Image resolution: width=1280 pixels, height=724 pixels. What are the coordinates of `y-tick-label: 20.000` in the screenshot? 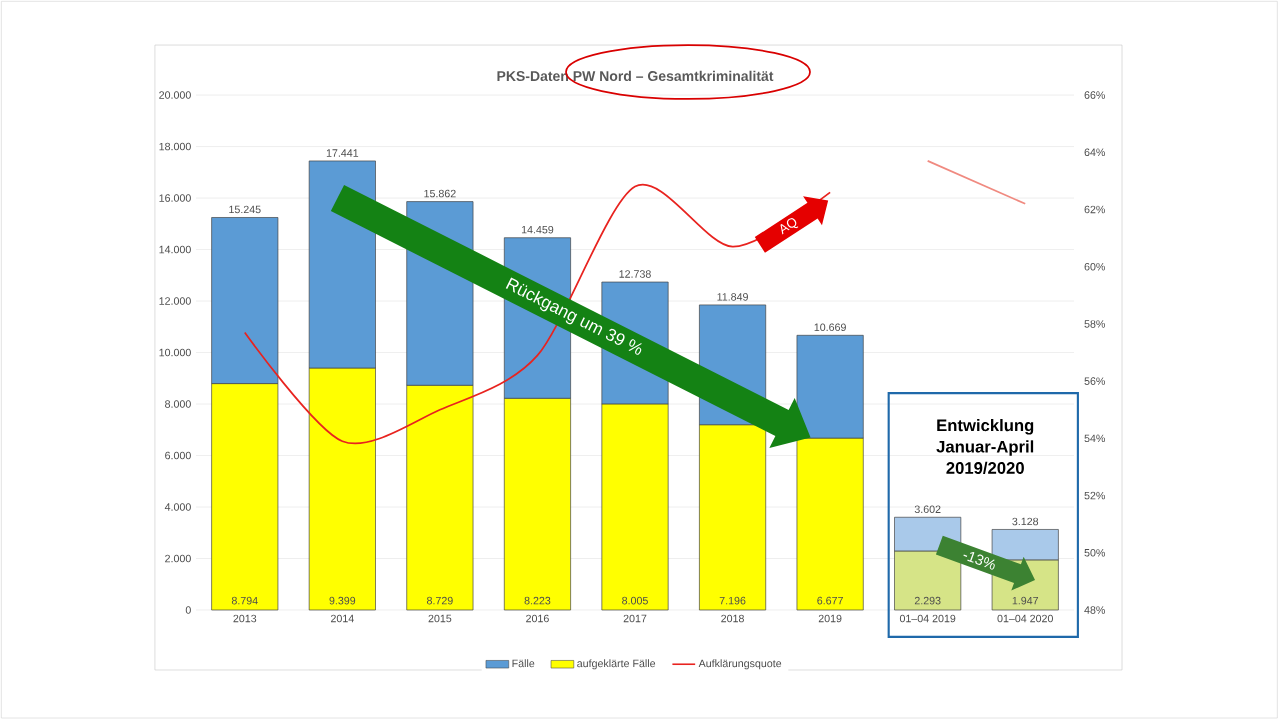 It's located at (175, 95).